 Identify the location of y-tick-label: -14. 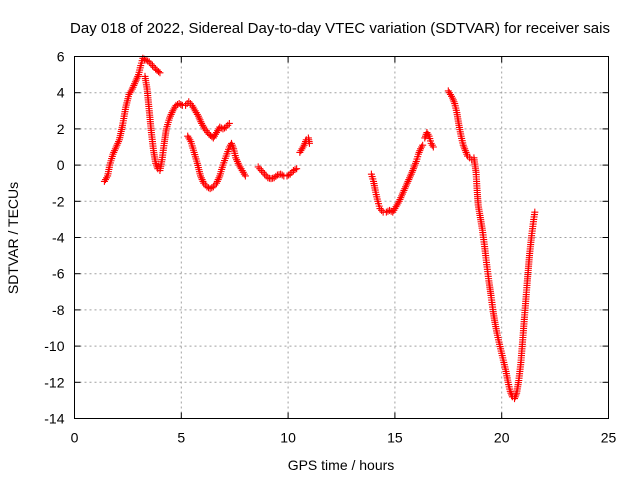
(54, 419).